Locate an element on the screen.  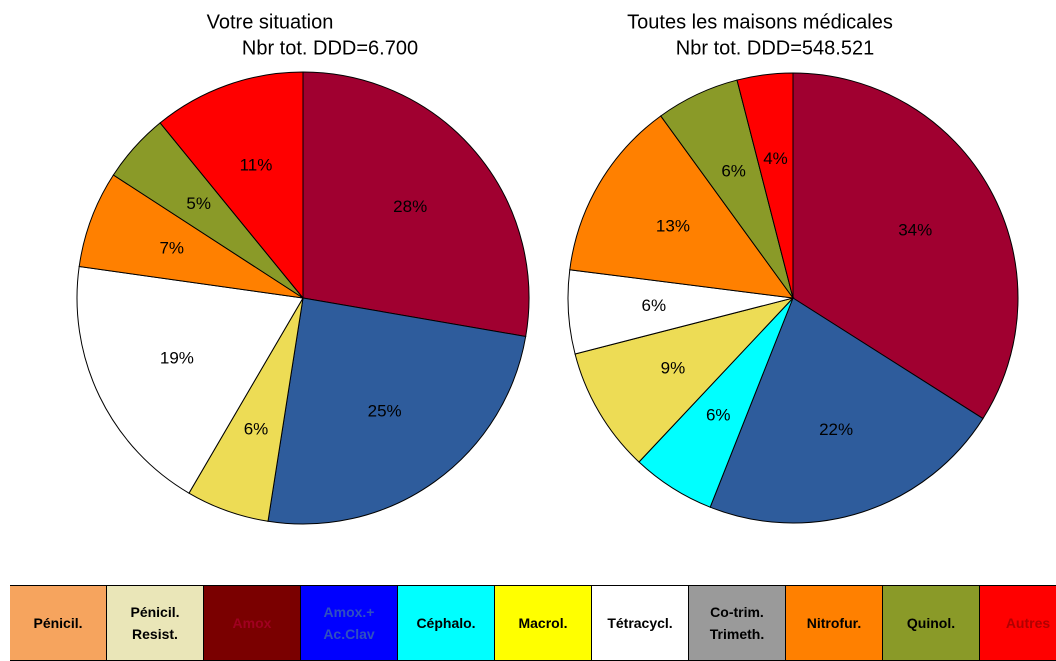
legend-item: Nitrofur. is located at coordinates (834, 623).